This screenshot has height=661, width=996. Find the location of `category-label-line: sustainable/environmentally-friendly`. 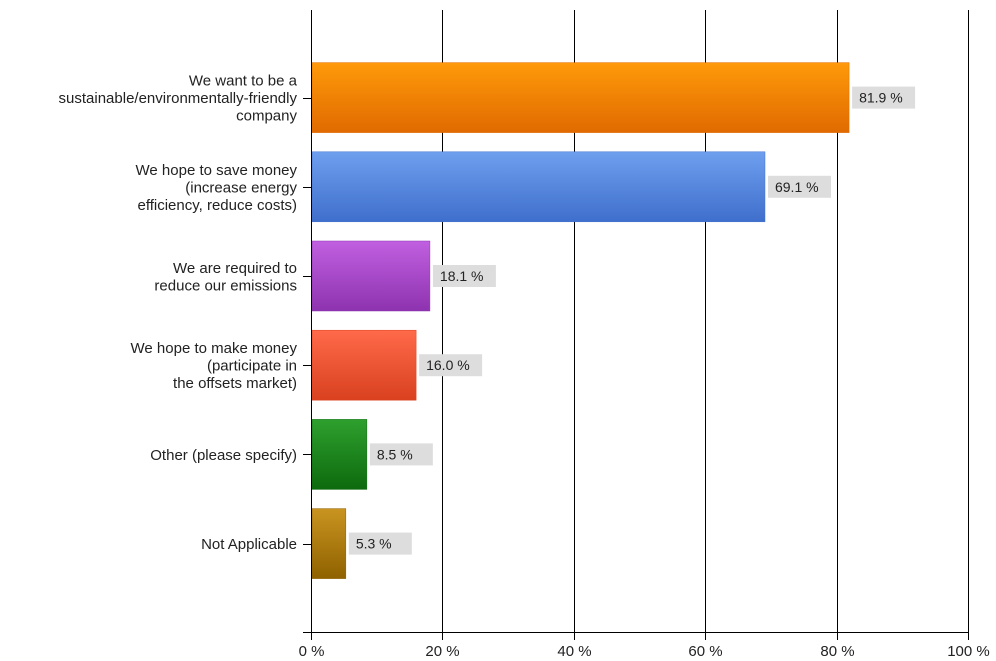

category-label-line: sustainable/environmentally-friendly is located at coordinates (178, 98).